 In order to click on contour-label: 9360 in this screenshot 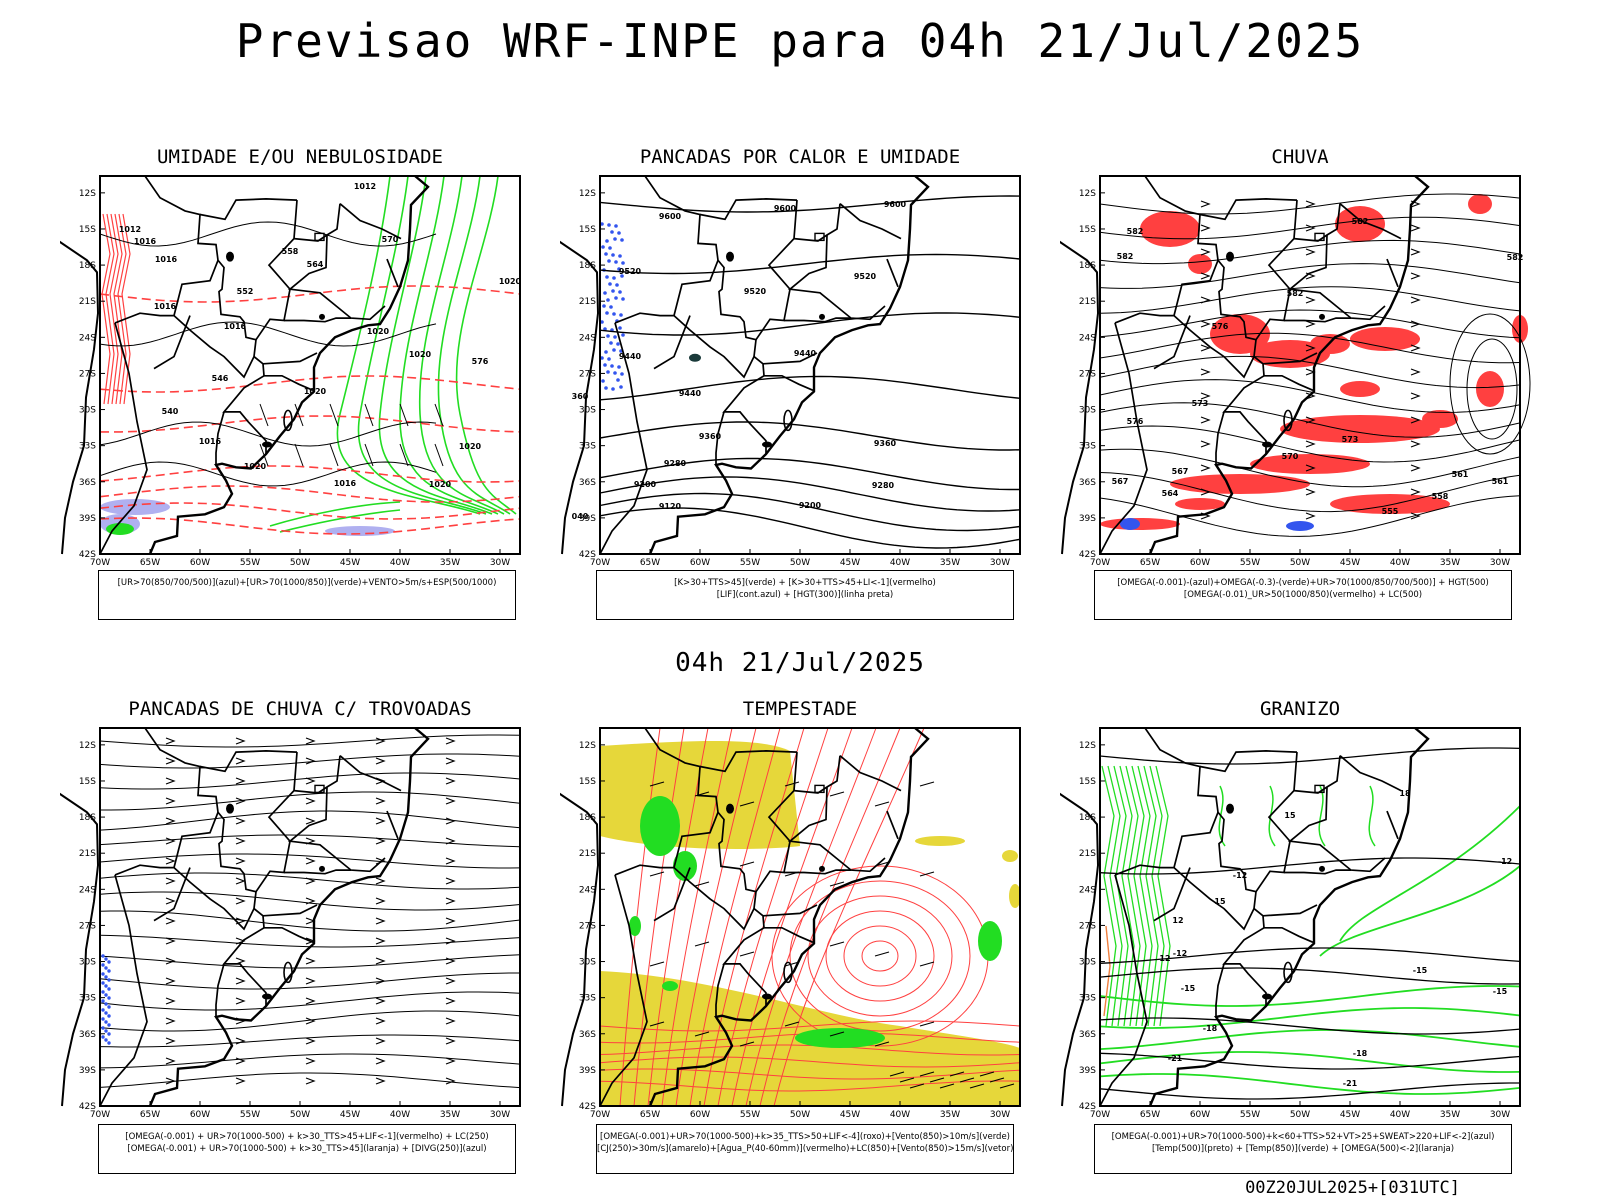, I will do `click(710, 436)`.